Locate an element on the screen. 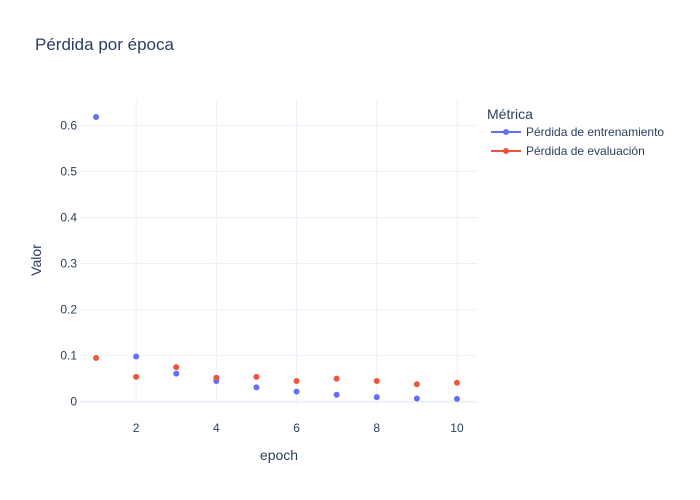  x-tick-label: 2 is located at coordinates (136, 428).